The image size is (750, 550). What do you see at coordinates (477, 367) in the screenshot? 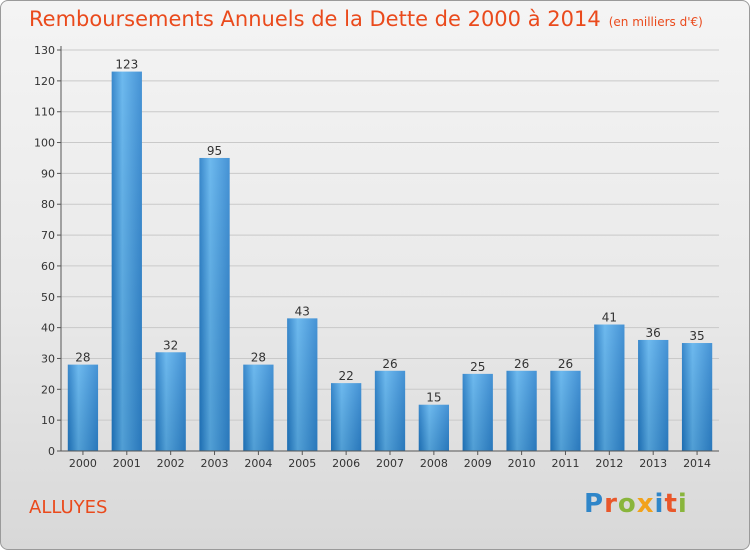
I see `value-label: 25` at bounding box center [477, 367].